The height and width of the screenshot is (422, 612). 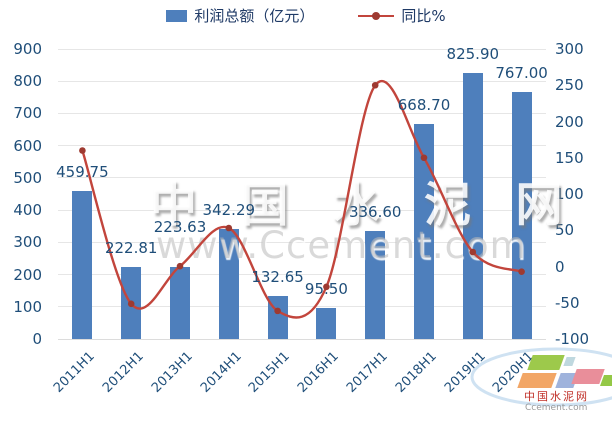 I want to click on bar-value-label: 459.75, so click(x=82, y=171).